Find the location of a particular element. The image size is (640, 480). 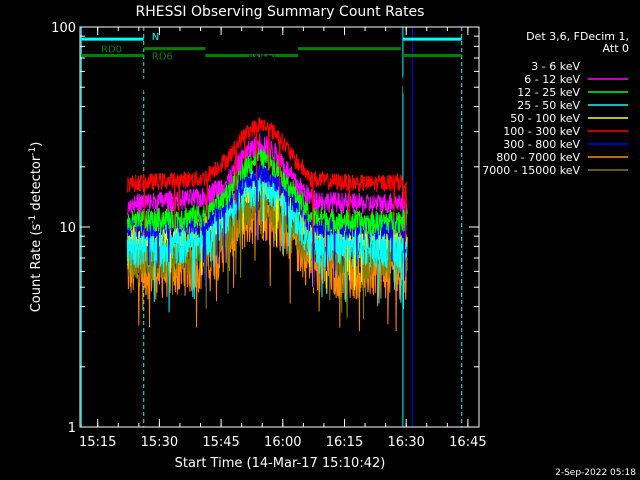

y-tick-label: 1 is located at coordinates (72, 428).